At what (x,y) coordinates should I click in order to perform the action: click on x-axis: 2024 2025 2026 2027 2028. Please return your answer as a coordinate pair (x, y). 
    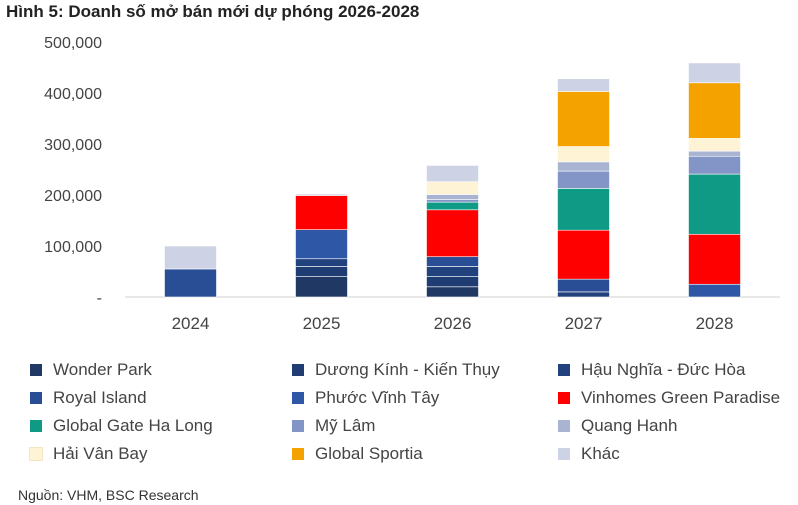
    Looking at the image, I should click on (453, 323).